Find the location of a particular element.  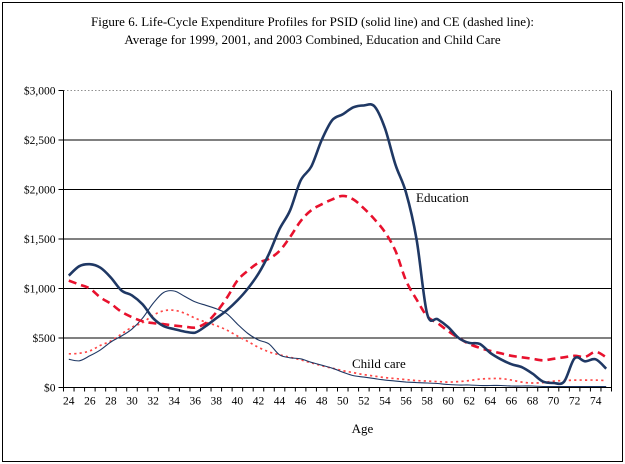

x-tick-label: 50 is located at coordinates (343, 402).